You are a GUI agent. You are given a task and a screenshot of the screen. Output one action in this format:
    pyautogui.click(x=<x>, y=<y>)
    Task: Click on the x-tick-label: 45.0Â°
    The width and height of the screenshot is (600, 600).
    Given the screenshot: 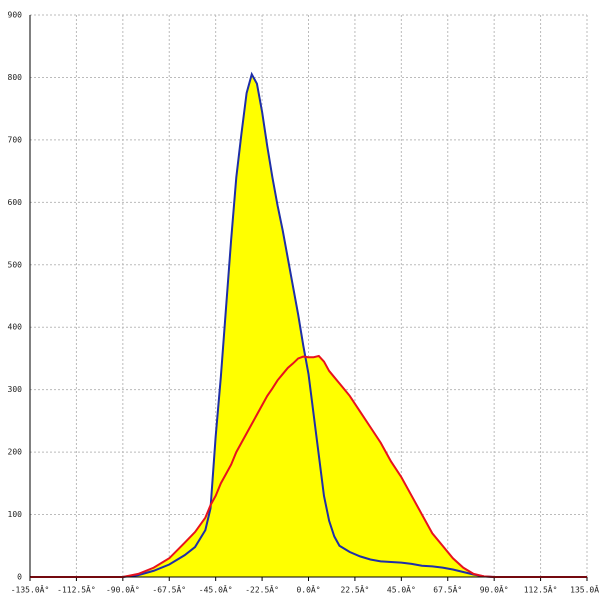 What is the action you would take?
    pyautogui.click(x=401, y=589)
    